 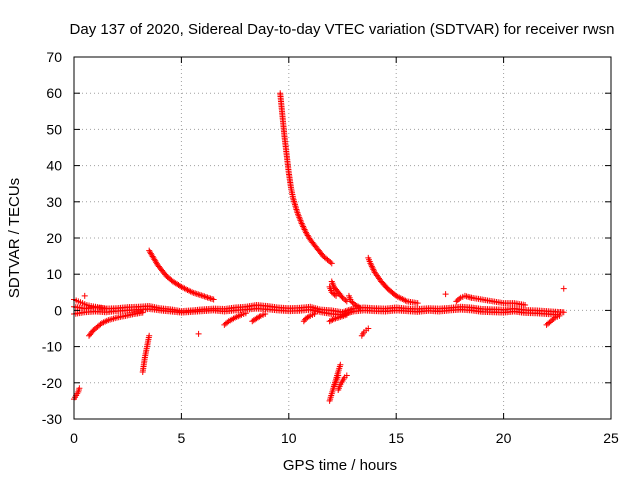 What do you see at coordinates (54, 93) in the screenshot?
I see `y-tick-label: 60` at bounding box center [54, 93].